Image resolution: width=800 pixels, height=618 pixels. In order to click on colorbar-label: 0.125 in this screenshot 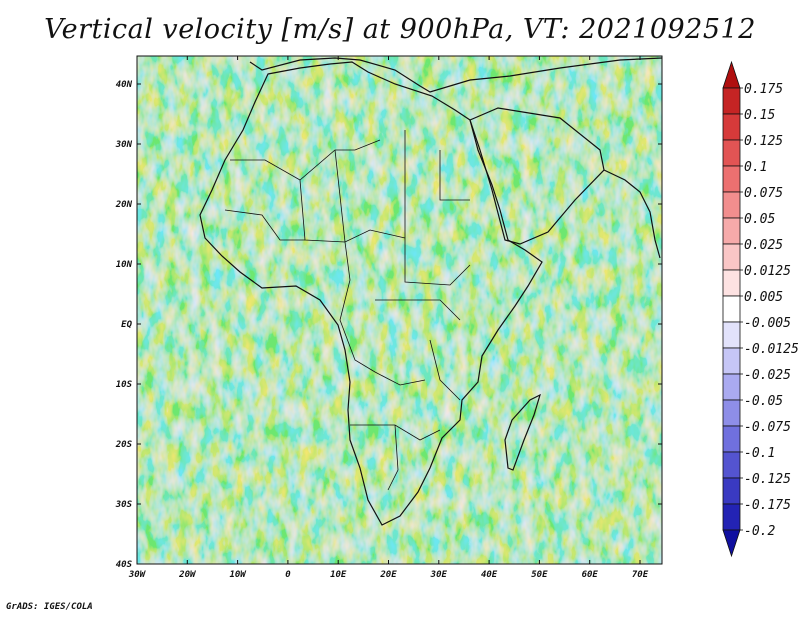, I will do `click(763, 141)`.